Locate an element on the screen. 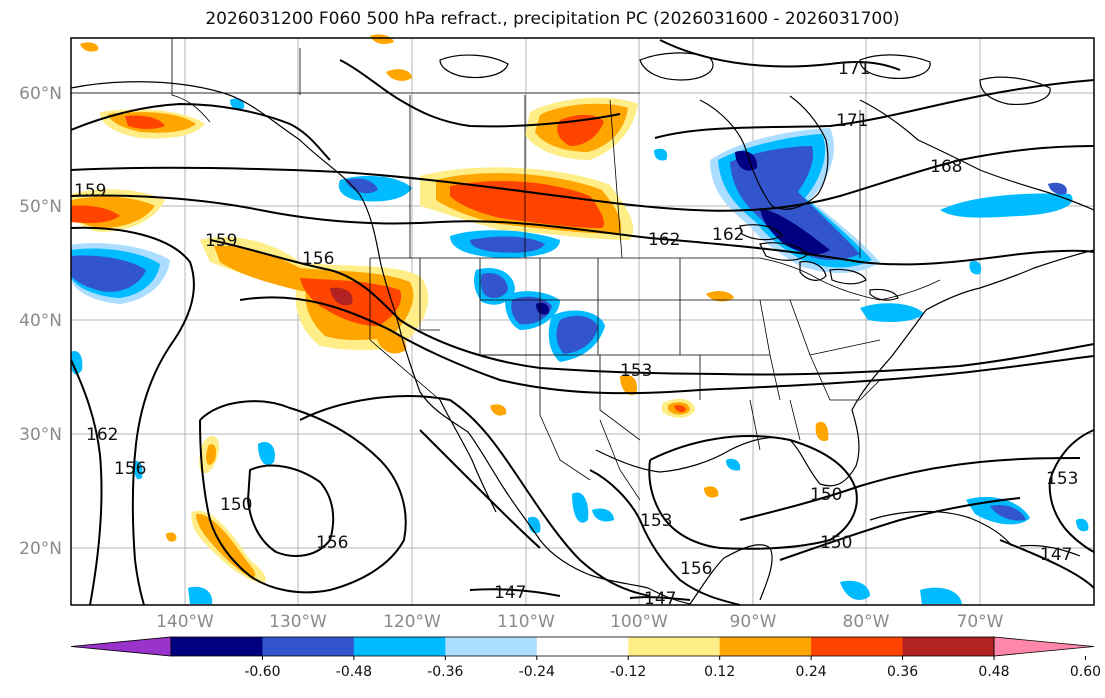  colorbar-frame is located at coordinates (582, 646).